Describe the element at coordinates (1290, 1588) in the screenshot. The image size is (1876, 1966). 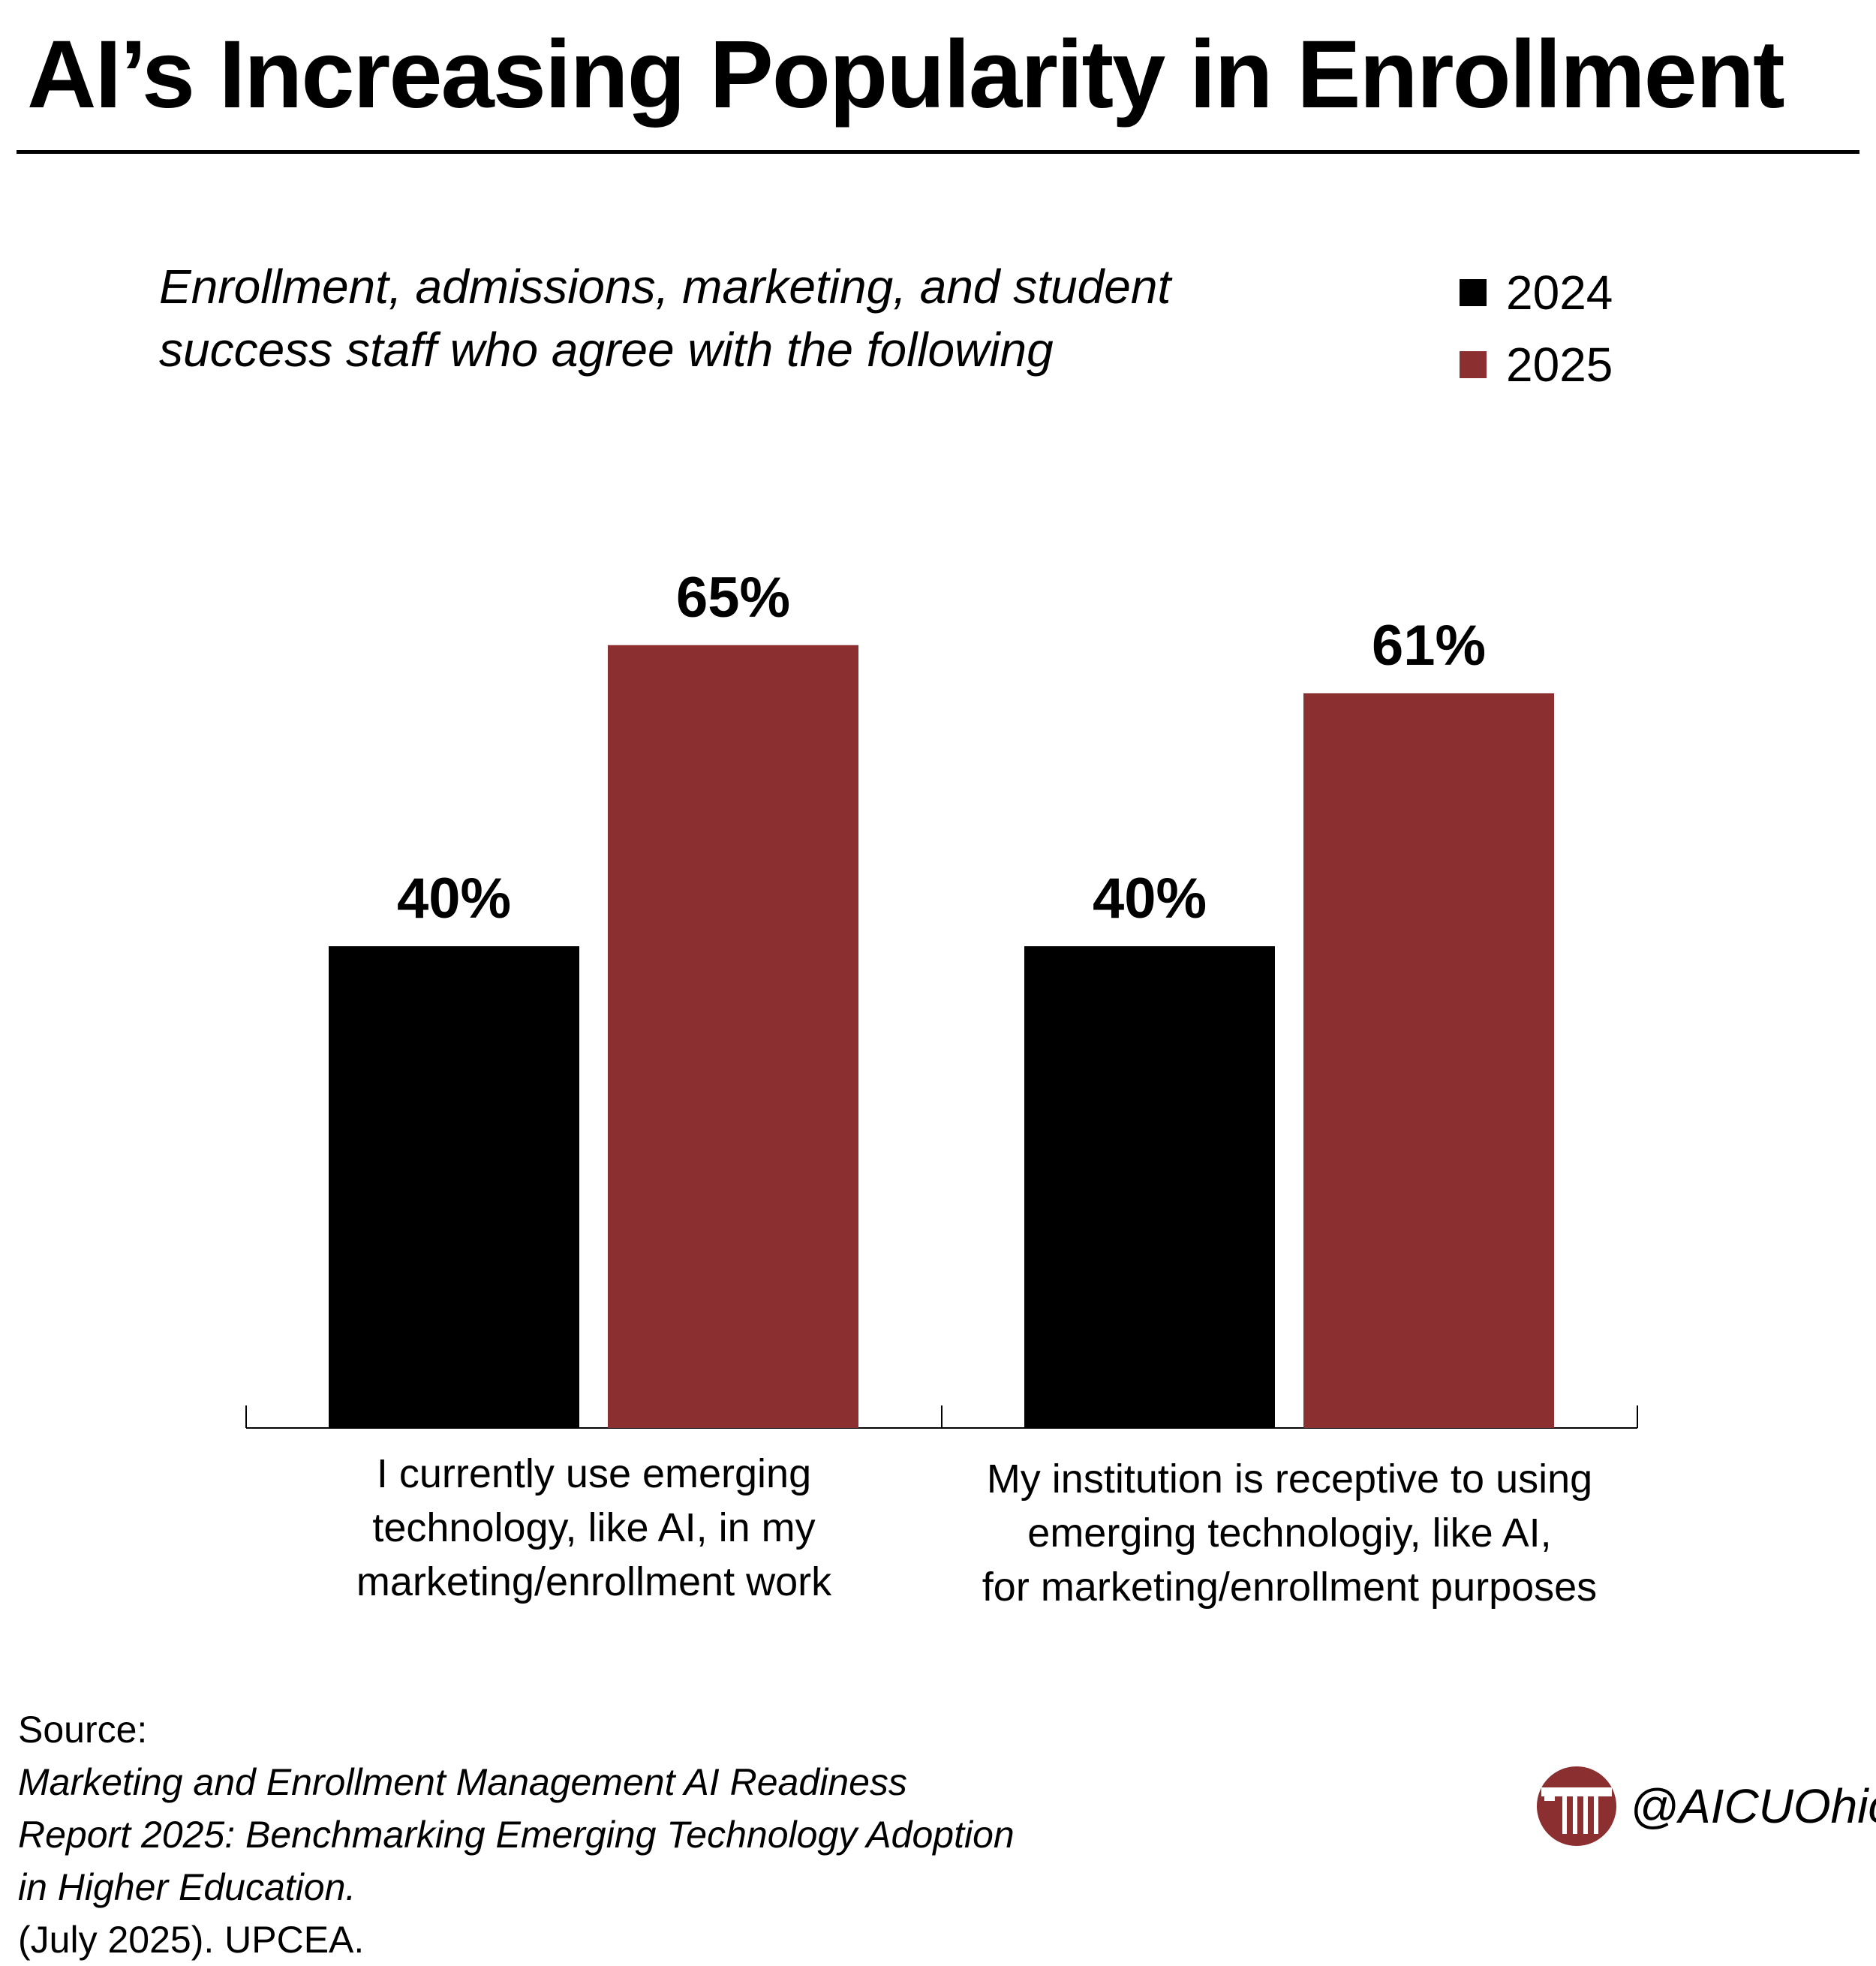
I see `category-label-line: for marketing/enrollment purposes` at that location.